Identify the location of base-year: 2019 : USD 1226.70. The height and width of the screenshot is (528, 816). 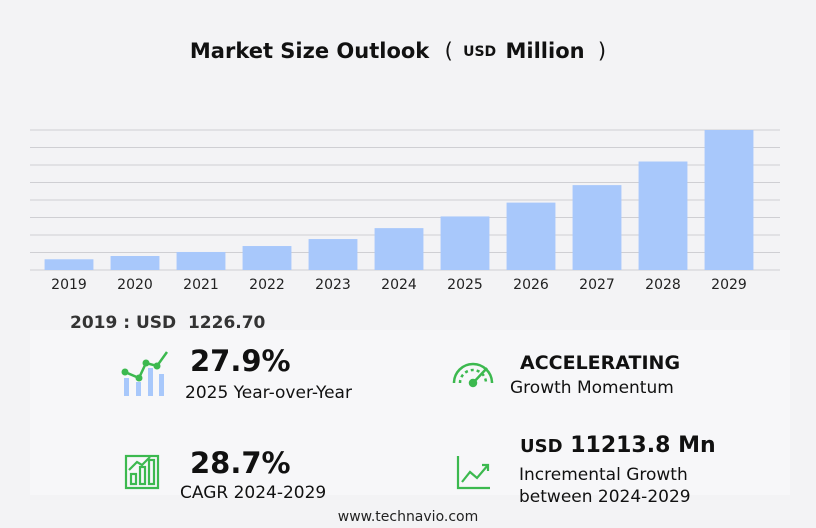
(167, 323).